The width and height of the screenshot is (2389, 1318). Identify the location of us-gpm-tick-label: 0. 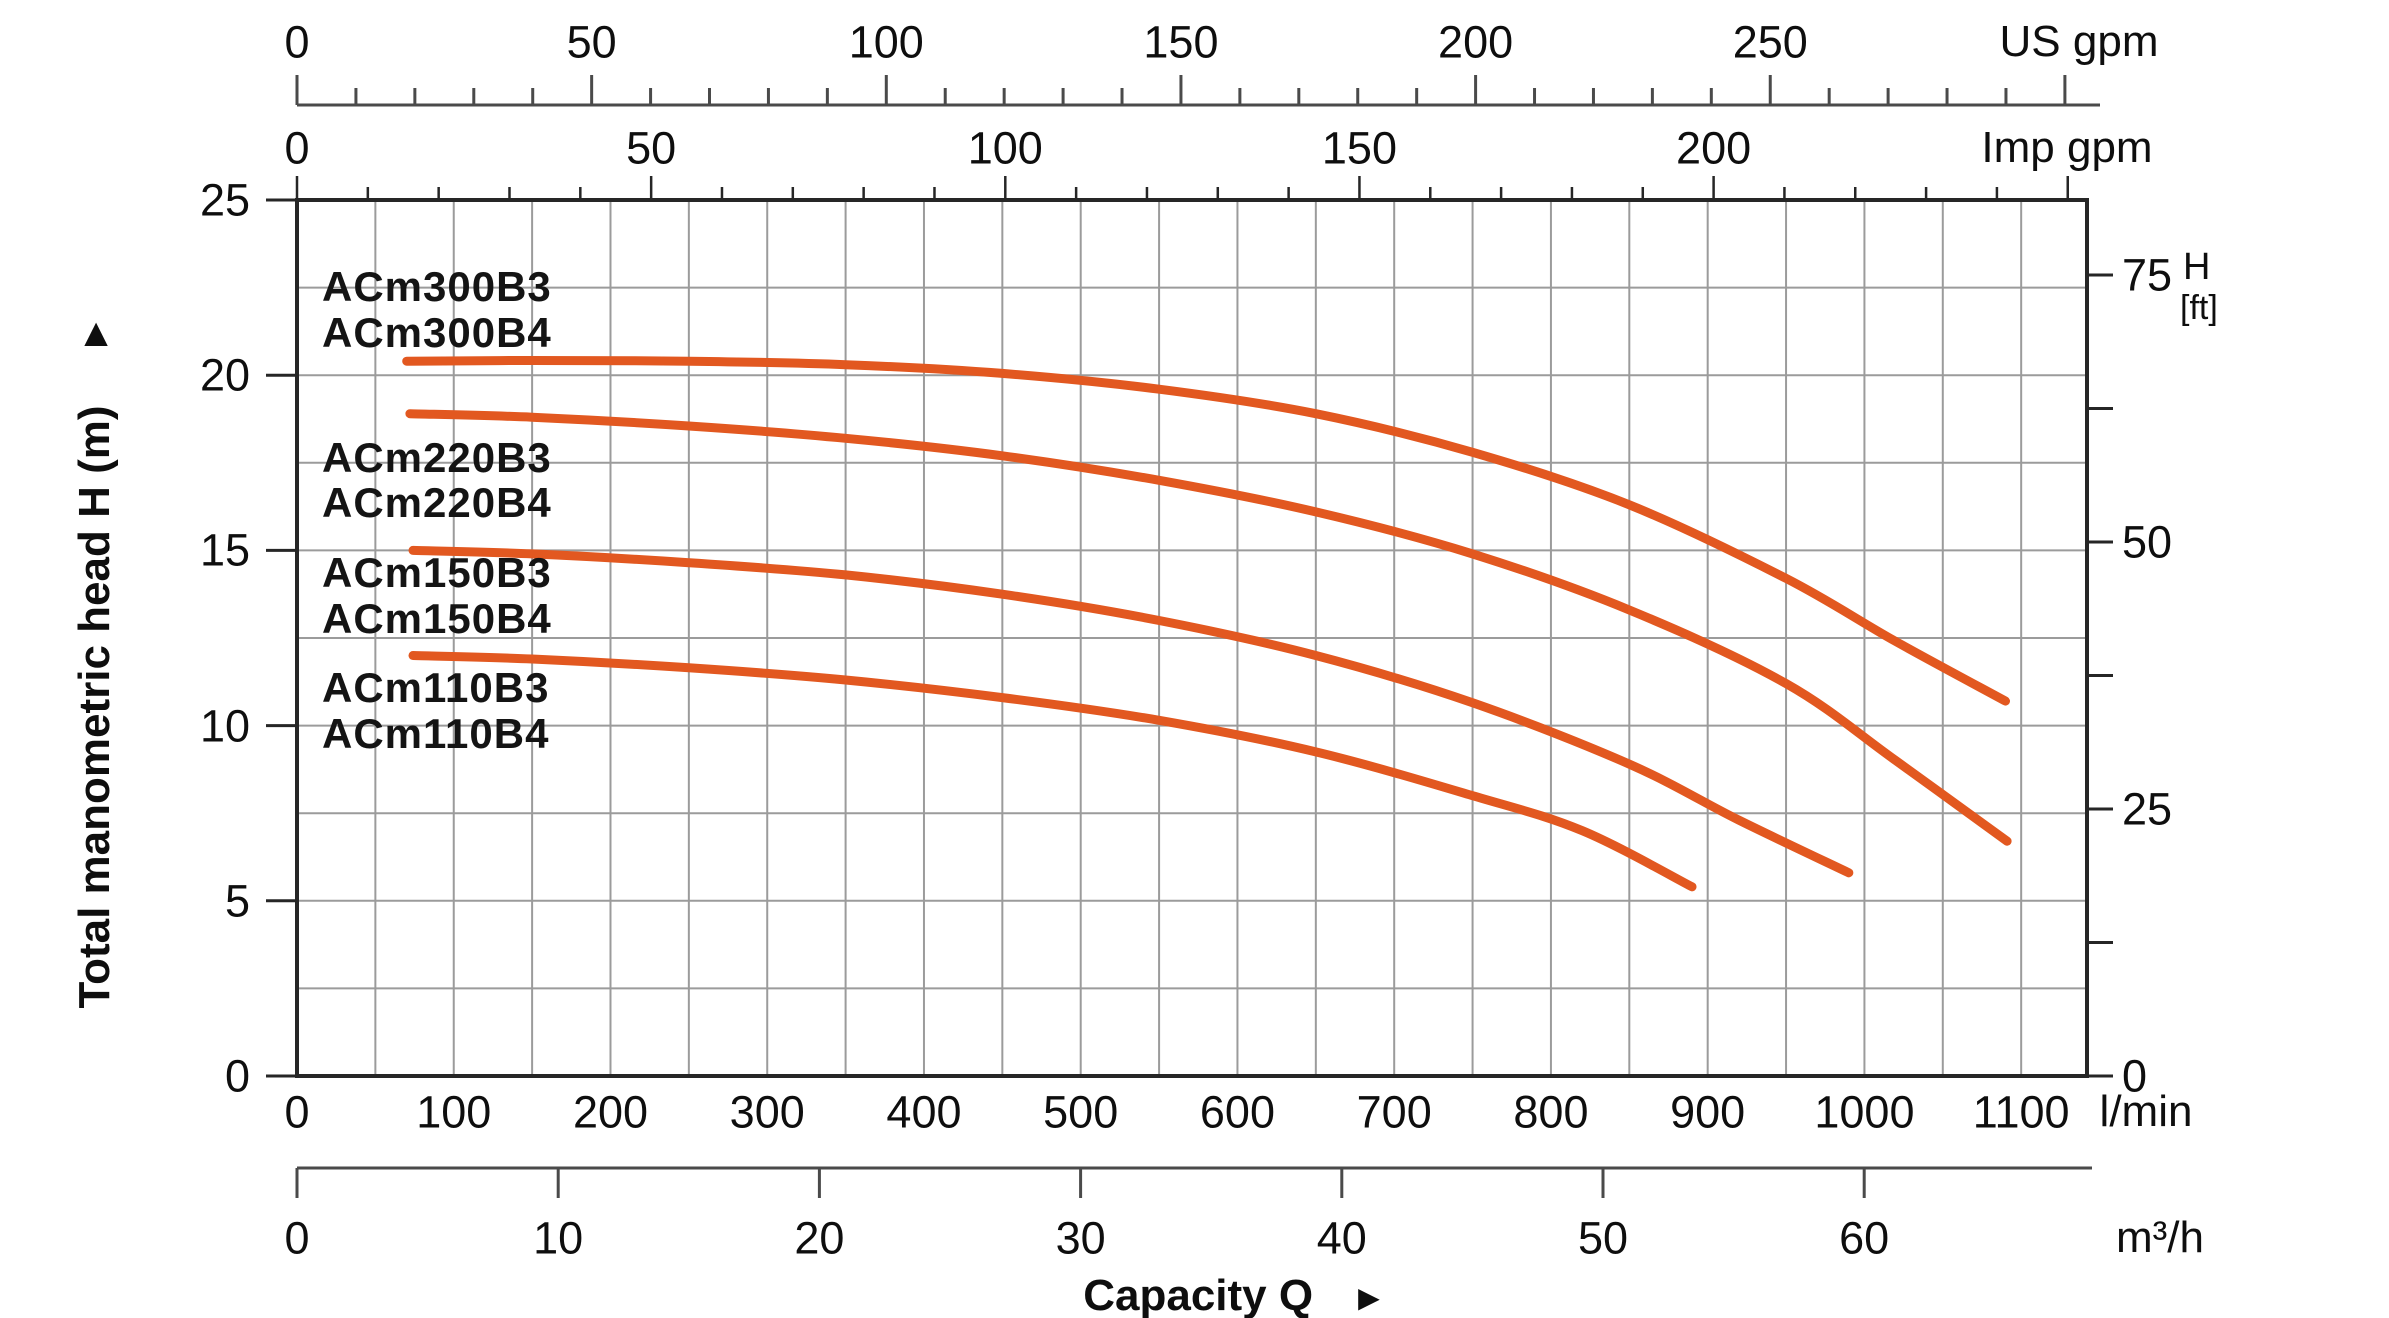
(297, 42).